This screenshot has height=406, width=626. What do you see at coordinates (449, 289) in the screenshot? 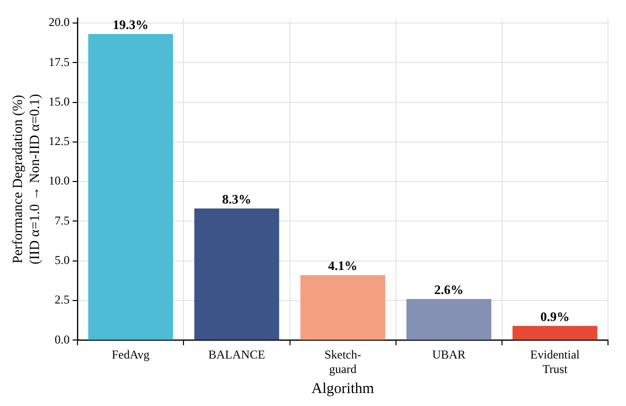
I see `data-label: 2.6%` at bounding box center [449, 289].